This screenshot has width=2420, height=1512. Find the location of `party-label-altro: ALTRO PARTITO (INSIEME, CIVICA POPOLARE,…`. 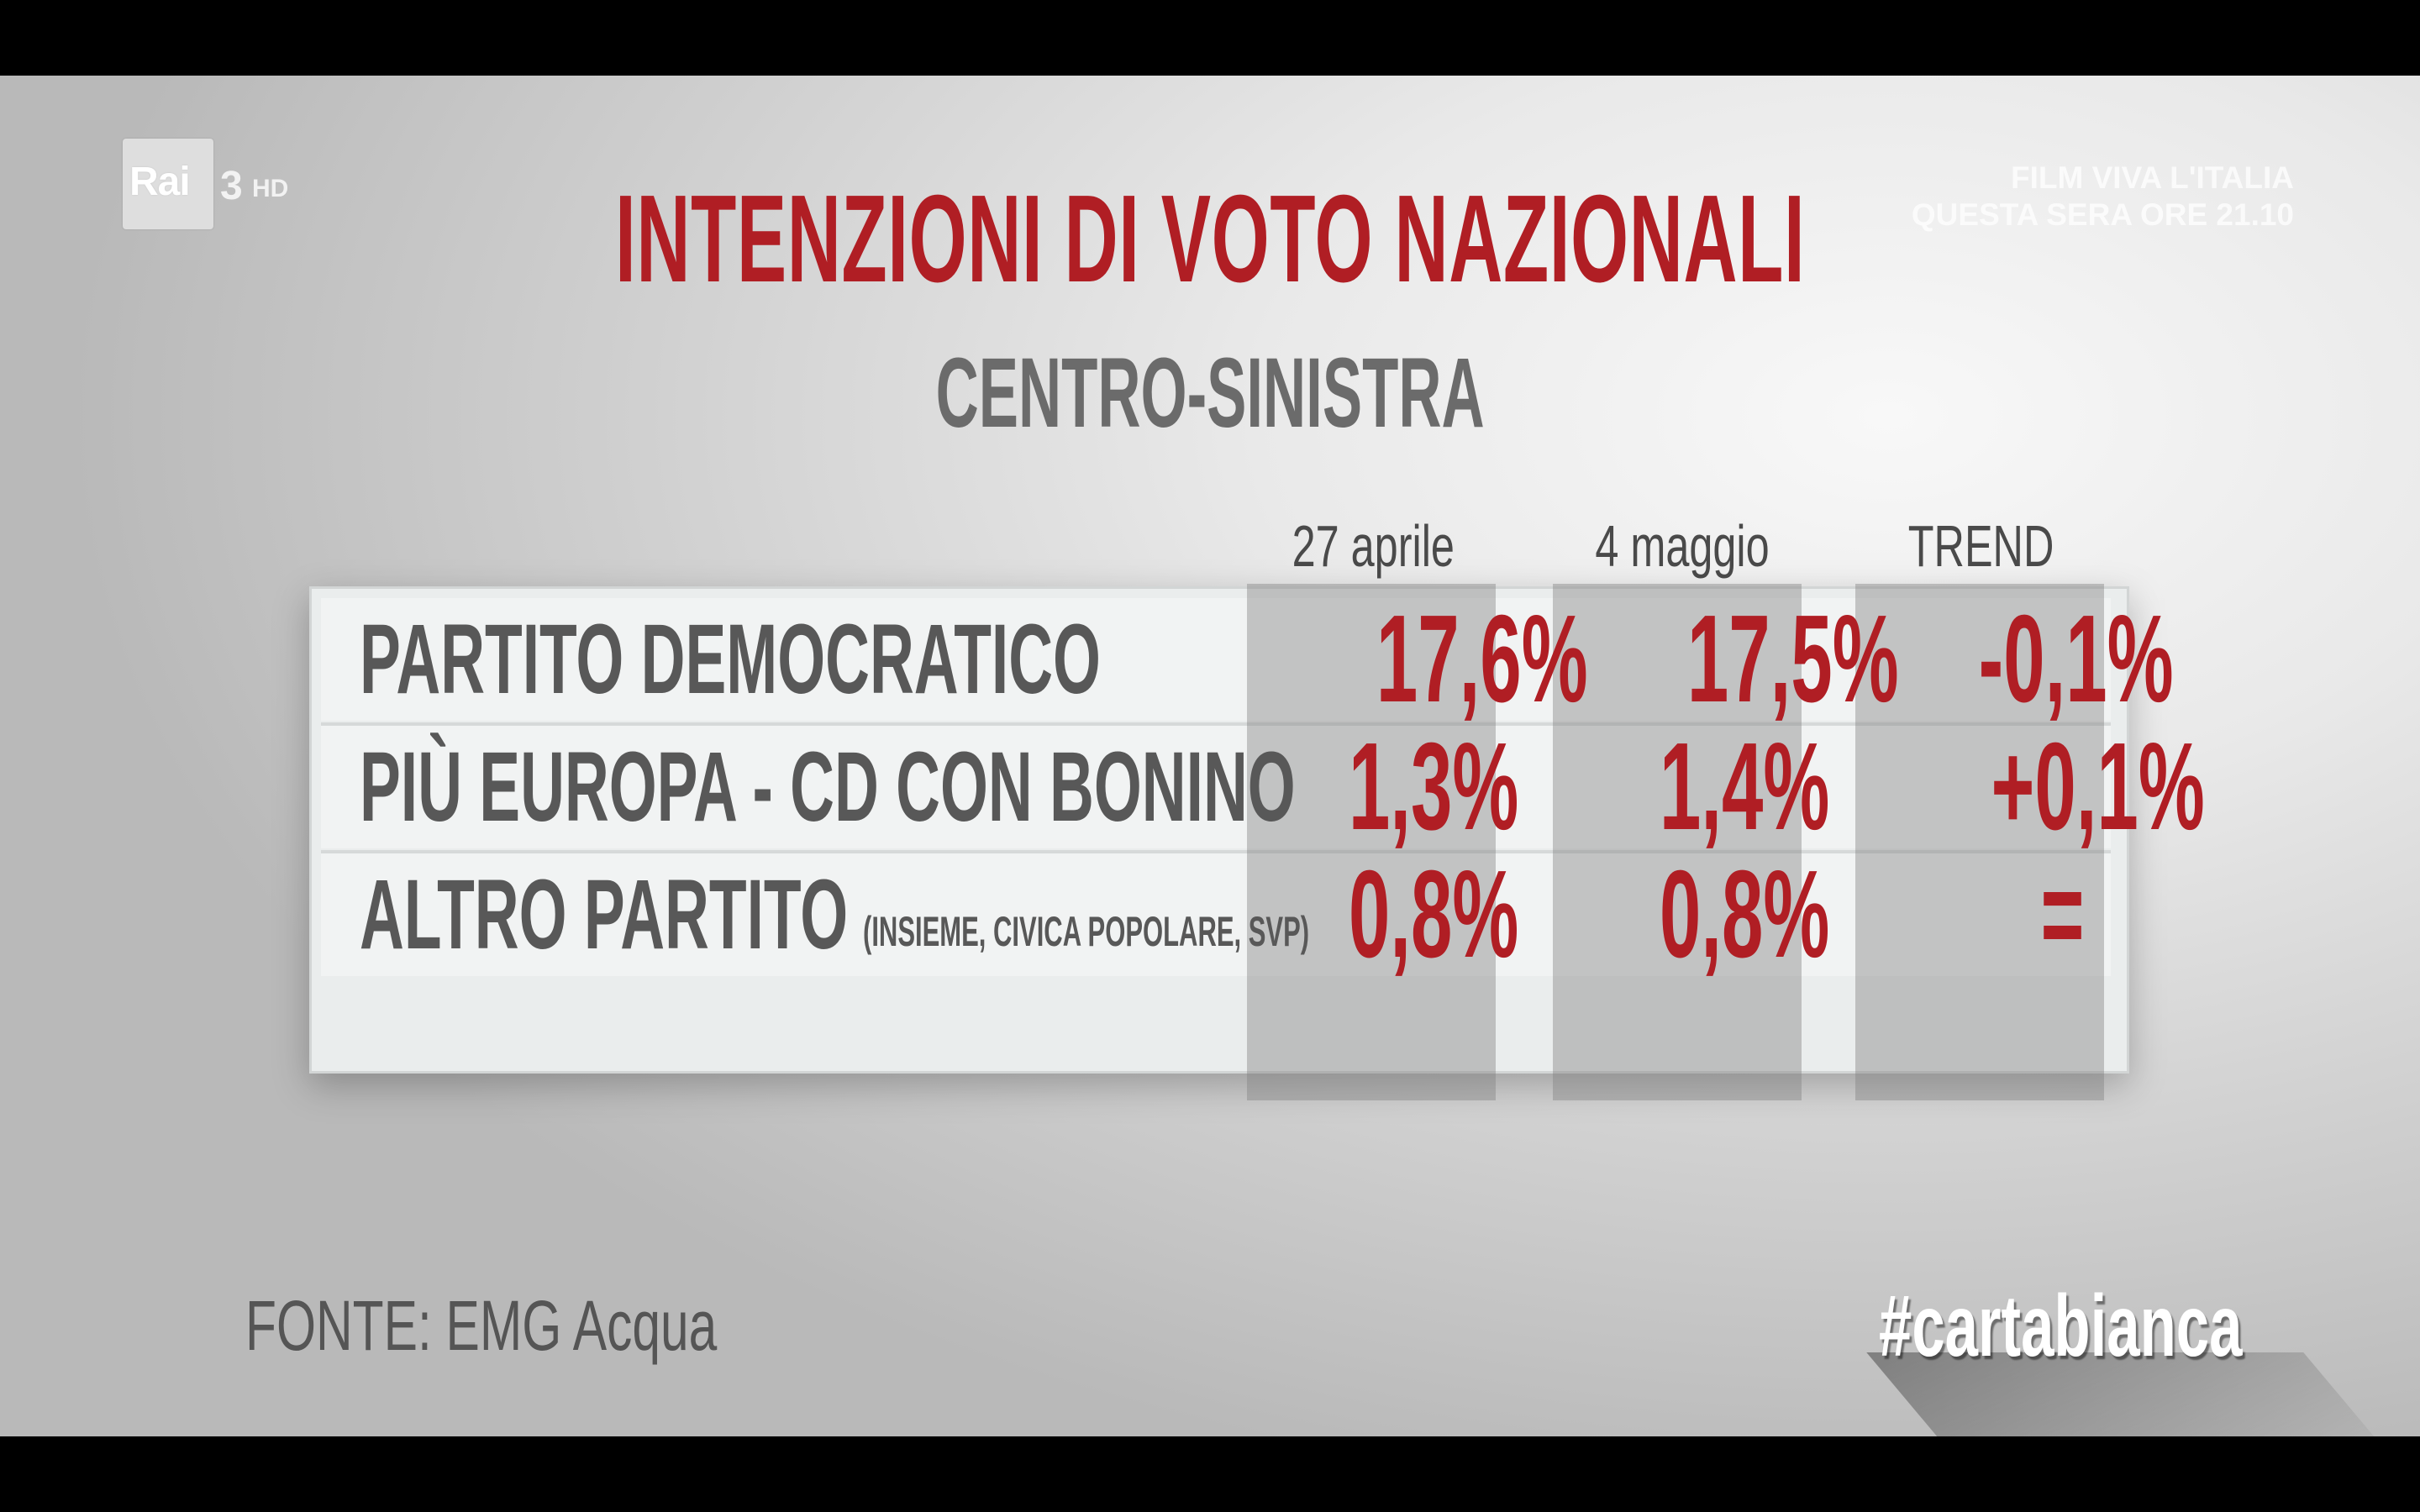

party-label-altro: ALTRO PARTITO (INSIEME, CIVICA POPOLARE,… is located at coordinates (834, 914).